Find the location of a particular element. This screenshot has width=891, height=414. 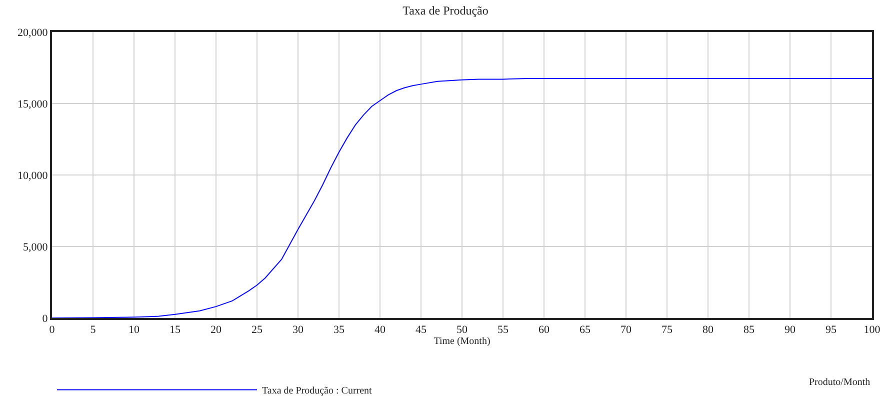

x-tick-label: 35 is located at coordinates (339, 330).